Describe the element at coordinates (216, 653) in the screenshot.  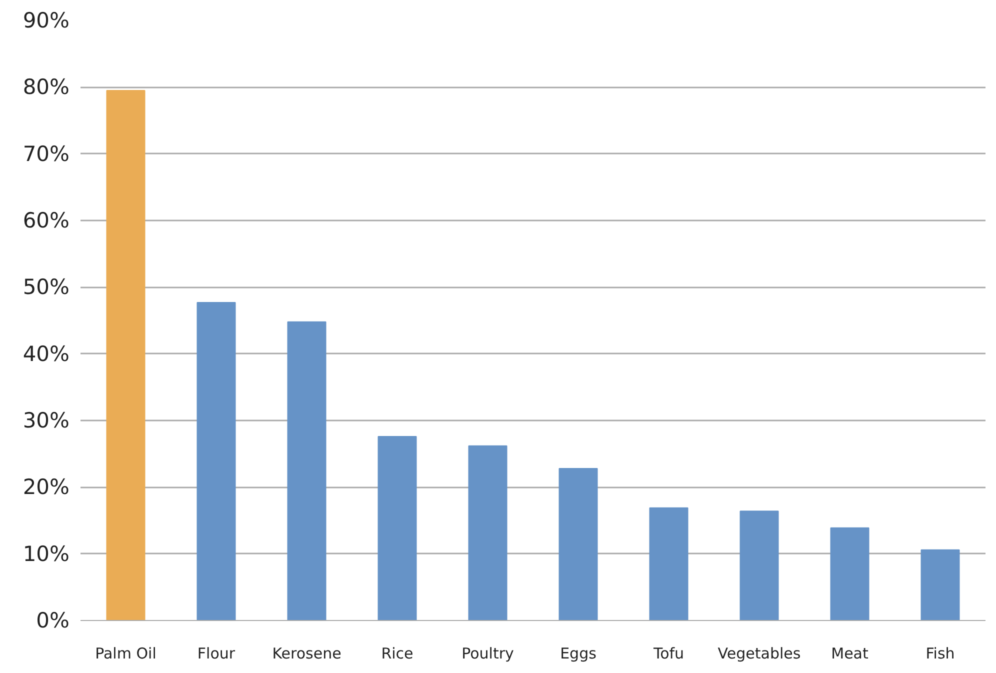
I see `x-tick-label: Flour` at that location.